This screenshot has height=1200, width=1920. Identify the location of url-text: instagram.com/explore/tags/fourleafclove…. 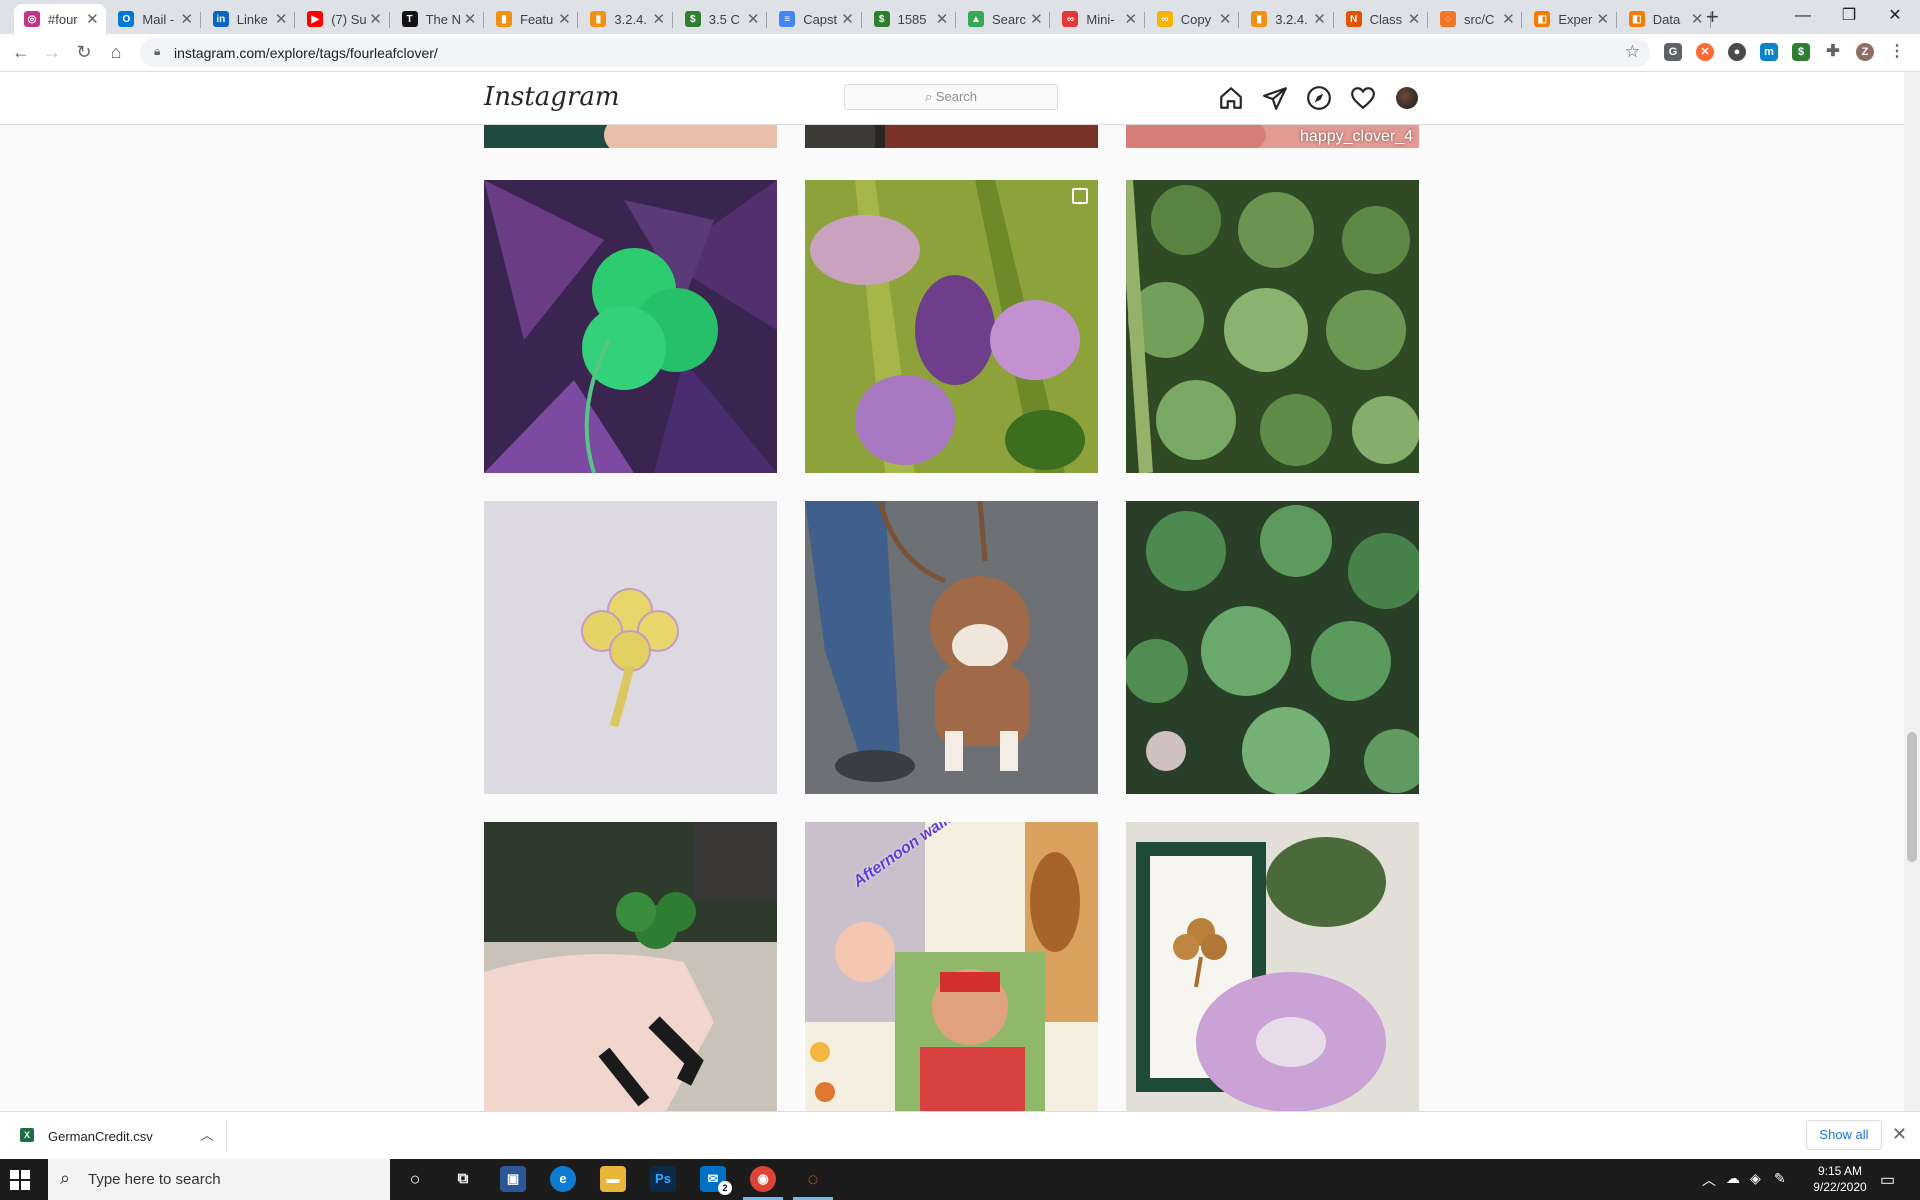
(306, 53).